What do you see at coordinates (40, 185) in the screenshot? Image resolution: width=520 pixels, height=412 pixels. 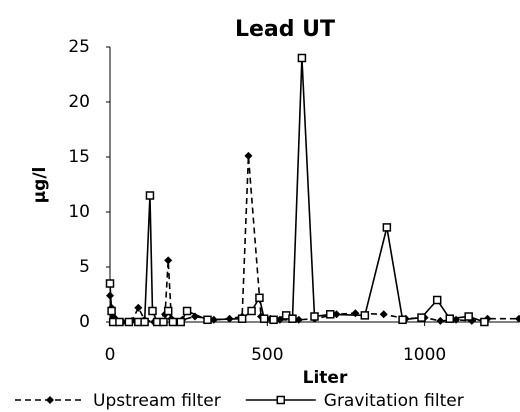 I see `y-axis-label: µg/l` at bounding box center [40, 185].